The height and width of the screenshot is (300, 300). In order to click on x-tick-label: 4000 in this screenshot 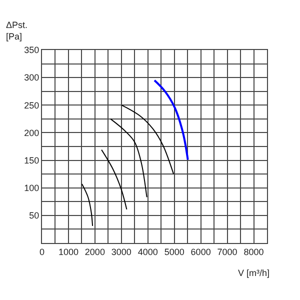, I will do `click(148, 251)`.